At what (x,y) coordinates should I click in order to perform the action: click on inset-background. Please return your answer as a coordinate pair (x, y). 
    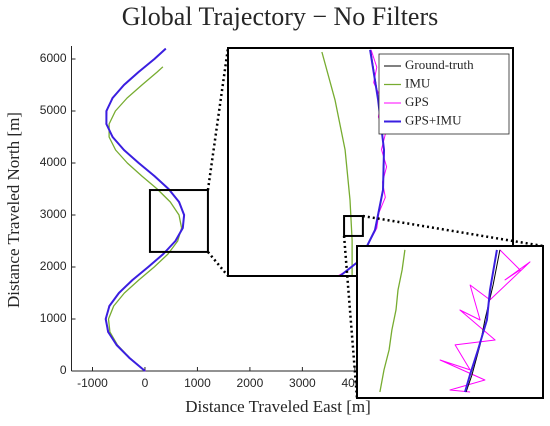
    Looking at the image, I should click on (450, 322).